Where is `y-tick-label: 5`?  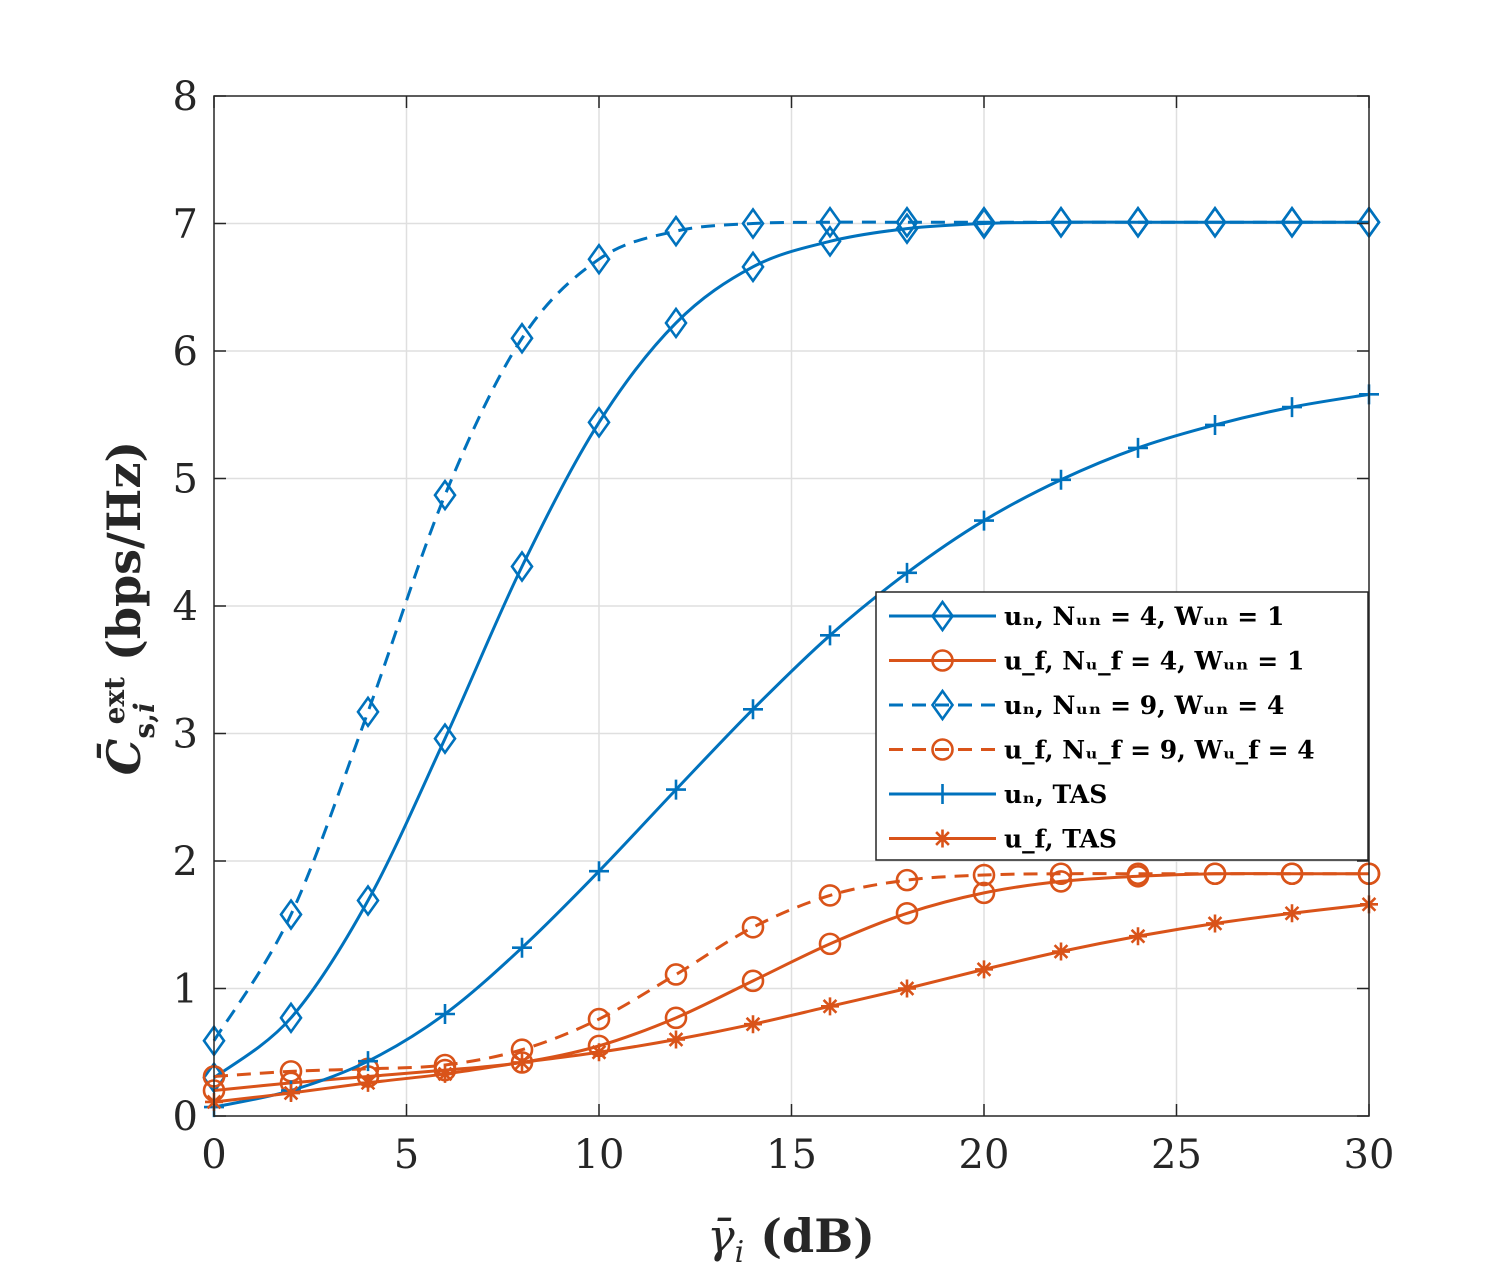 y-tick-label: 5 is located at coordinates (185, 480).